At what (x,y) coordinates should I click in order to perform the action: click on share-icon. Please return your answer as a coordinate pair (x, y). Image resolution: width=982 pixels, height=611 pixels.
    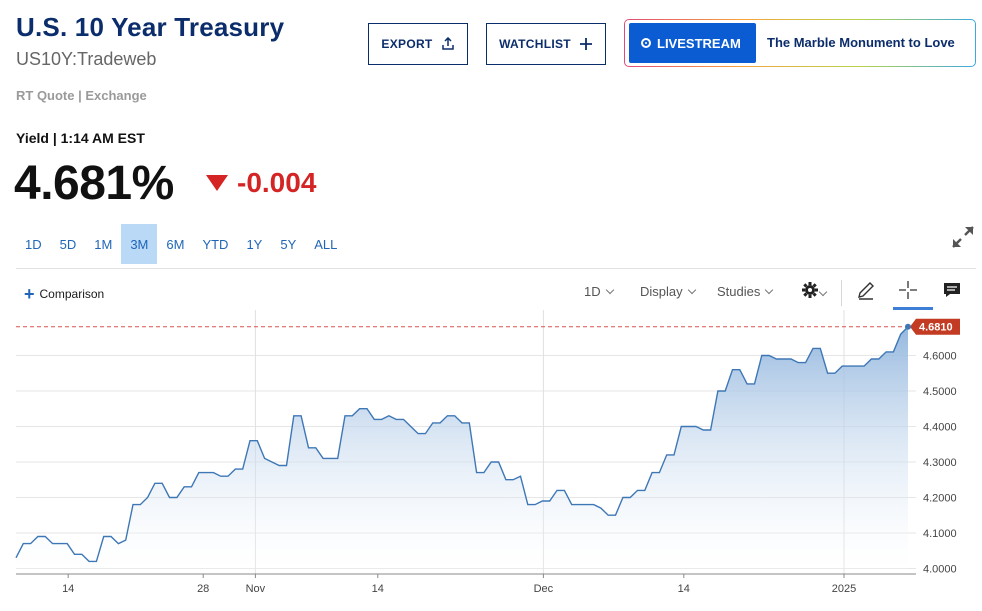
    Looking at the image, I should click on (448, 44).